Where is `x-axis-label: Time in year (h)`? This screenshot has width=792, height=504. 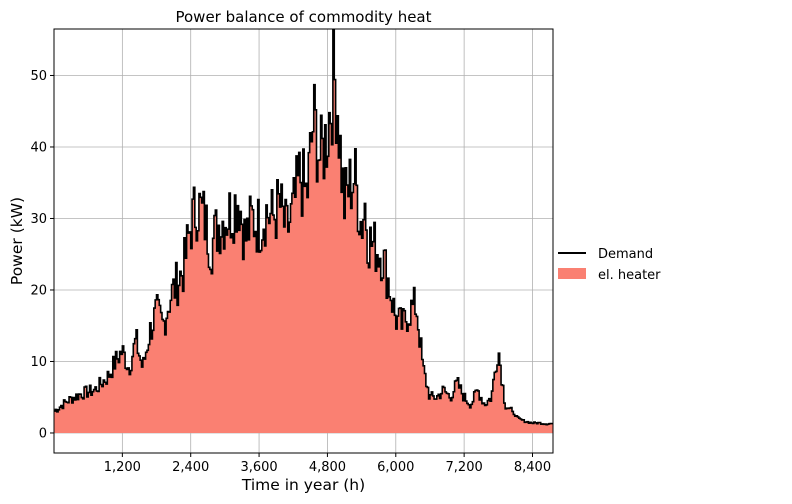
x-axis-label: Time in year (h) is located at coordinates (303, 485).